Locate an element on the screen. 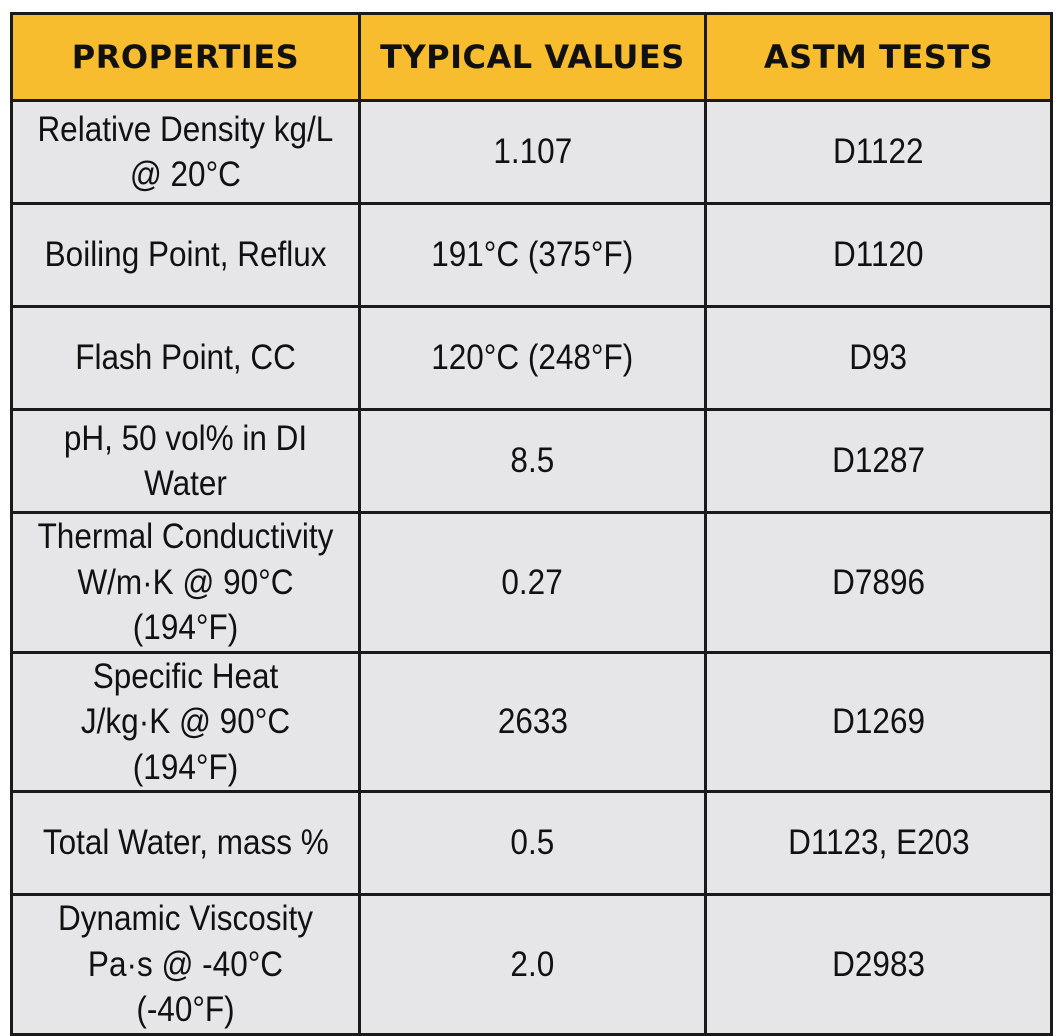  table-row: Flash Point, CC 120°C (248°F) D93 is located at coordinates (531, 358).